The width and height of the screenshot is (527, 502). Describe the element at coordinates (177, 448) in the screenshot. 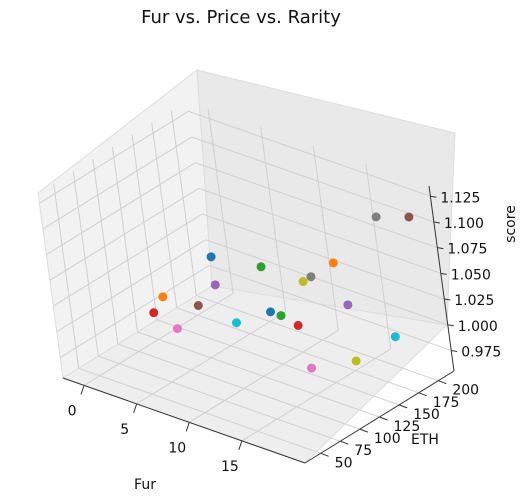

I see `x-tick-label: 10` at that location.